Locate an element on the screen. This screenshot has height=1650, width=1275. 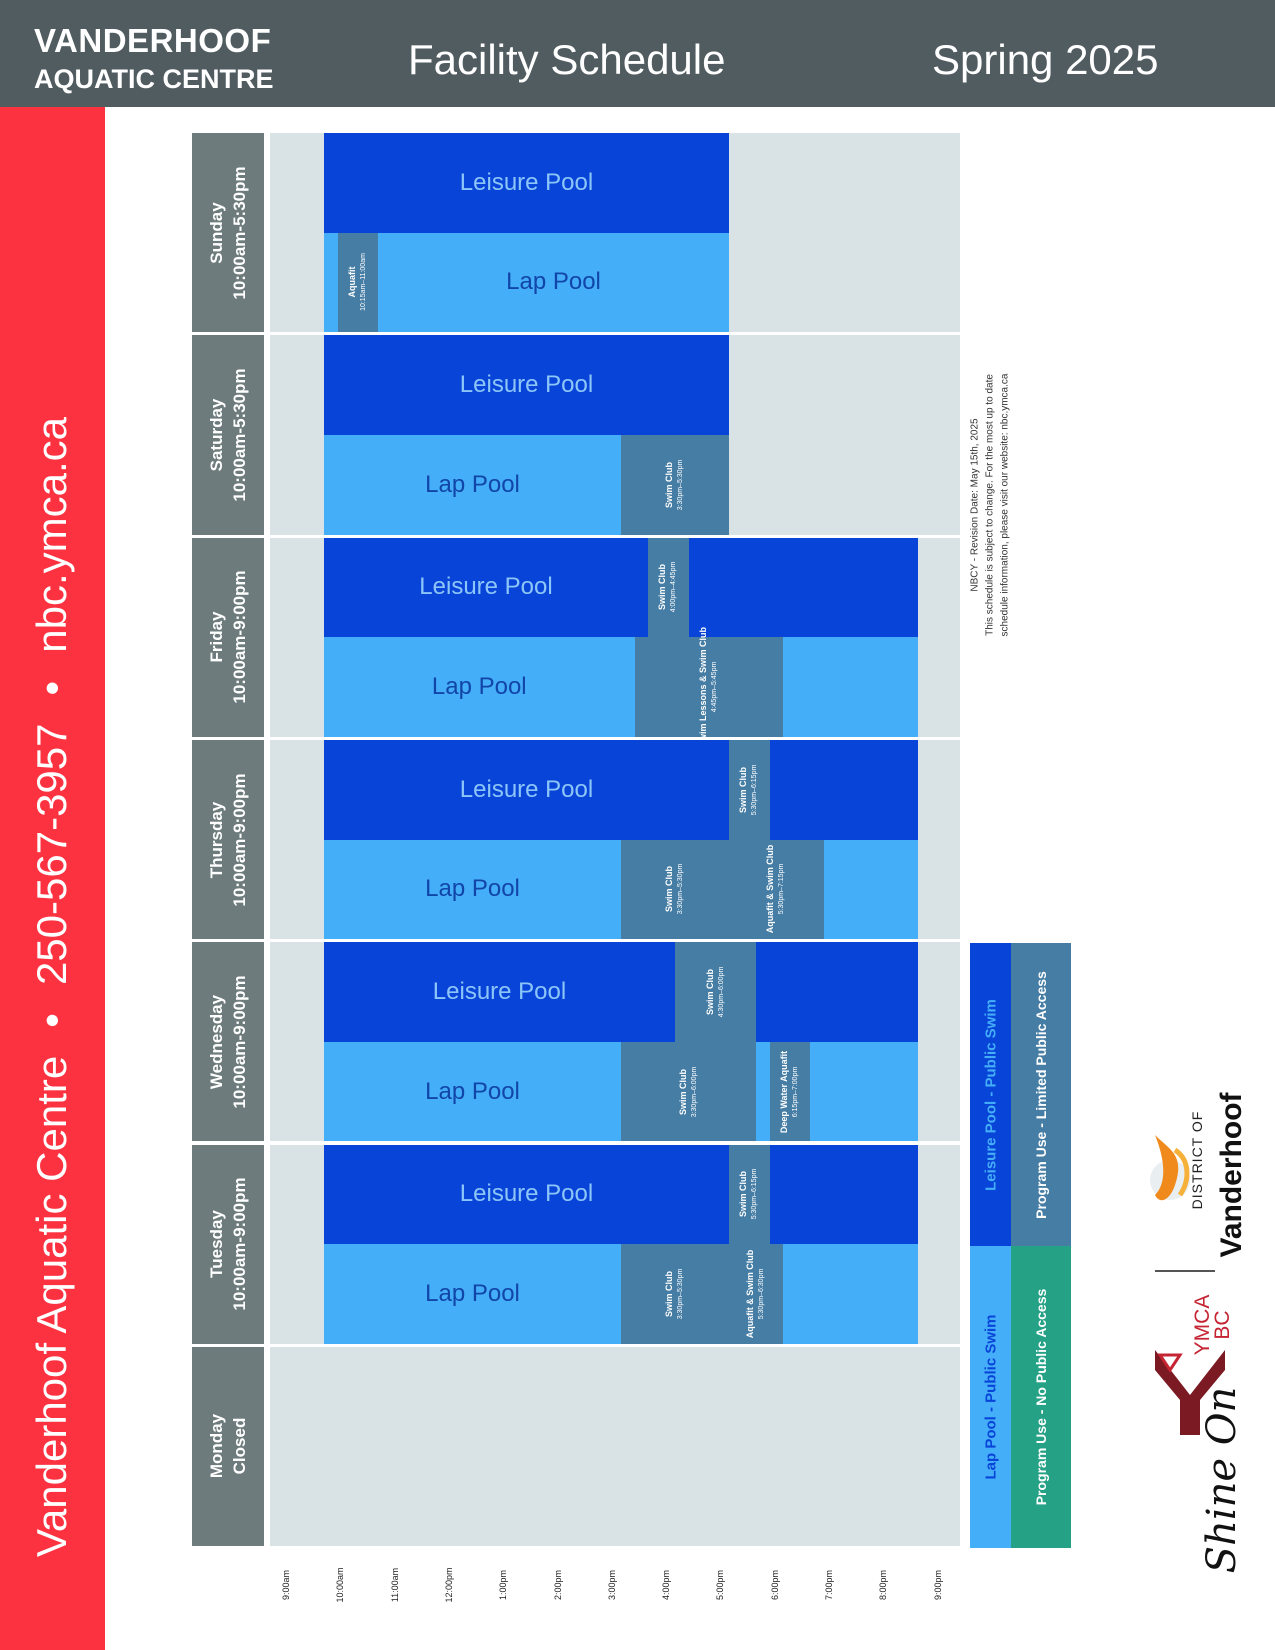
phone-number: 250-567-3957 is located at coordinates (51, 854).